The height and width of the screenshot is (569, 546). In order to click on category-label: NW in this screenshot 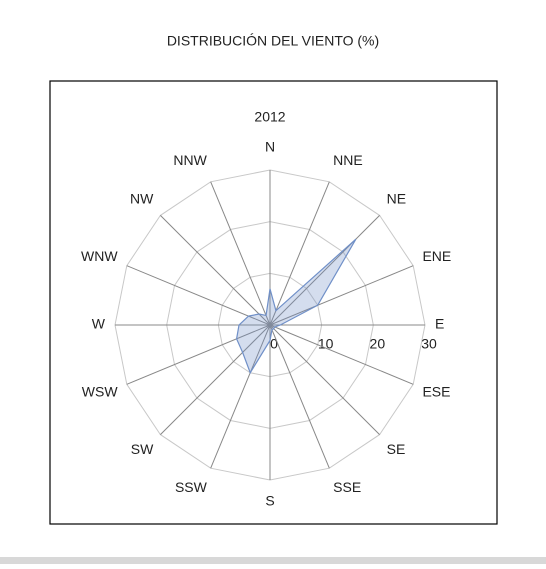, I will do `click(142, 199)`.